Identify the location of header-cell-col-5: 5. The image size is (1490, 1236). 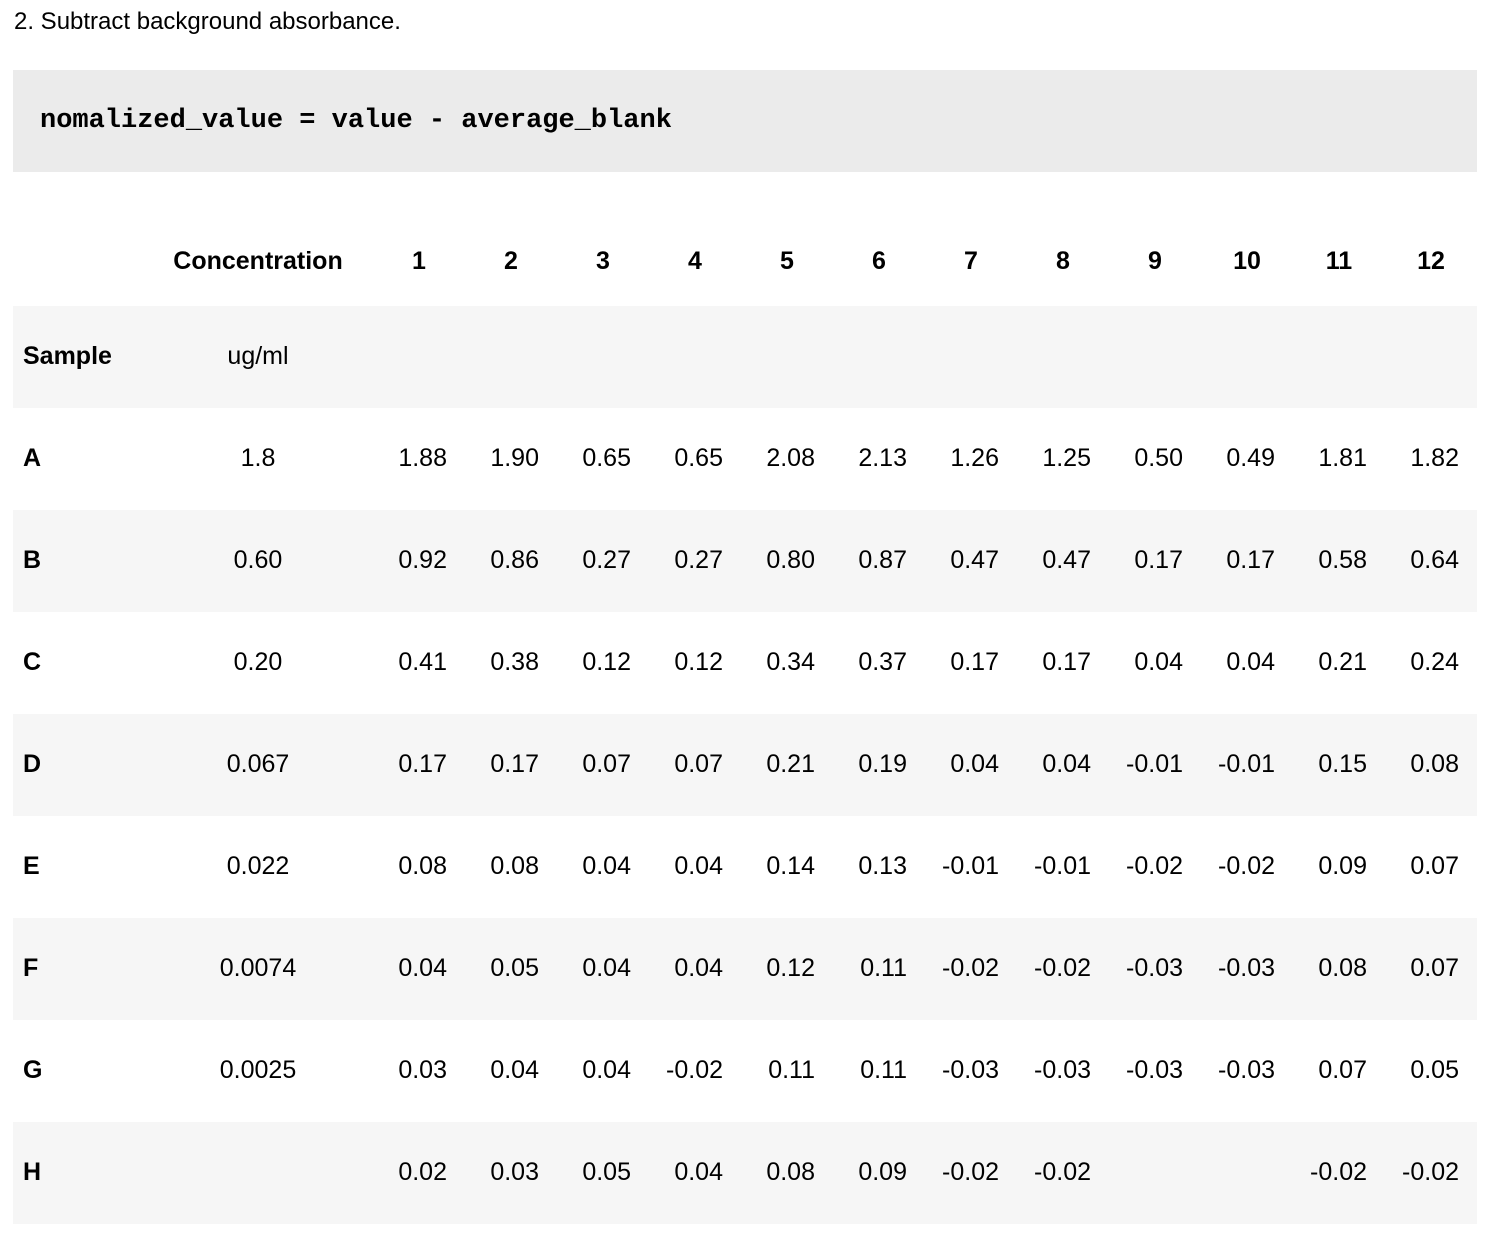
(787, 261).